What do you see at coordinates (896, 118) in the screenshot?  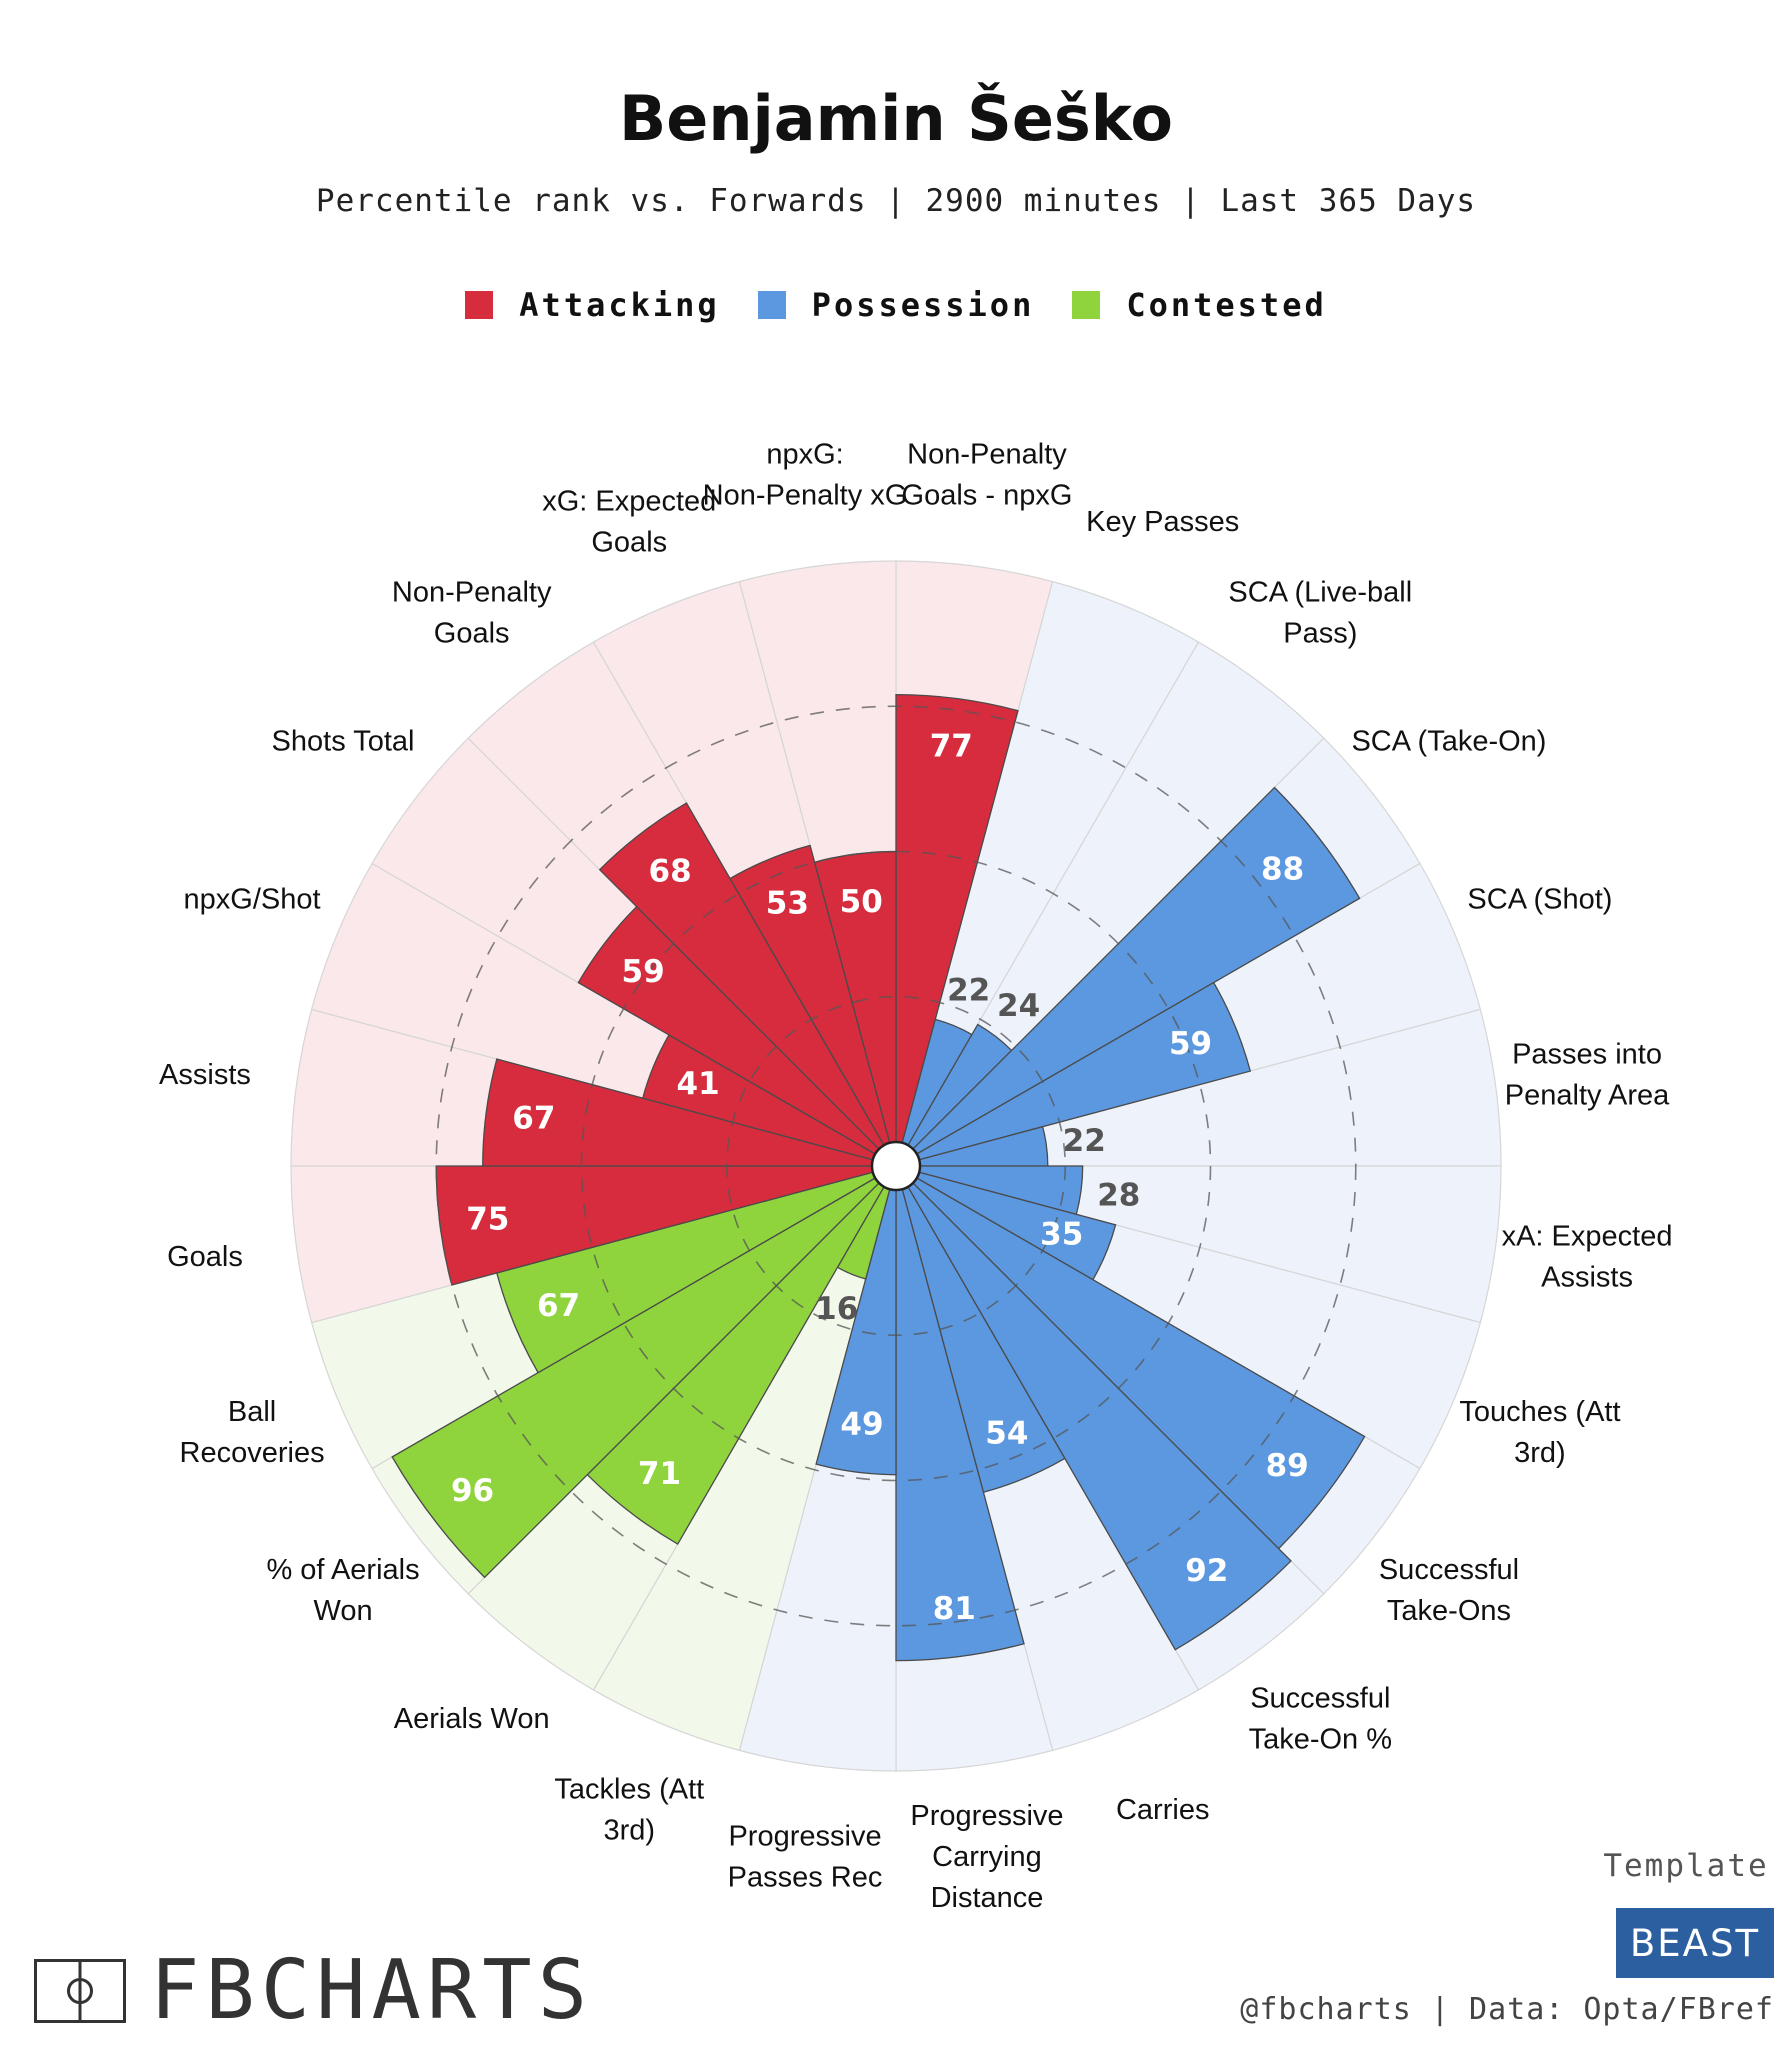 I see `page-title: Benjamin Šeško` at bounding box center [896, 118].